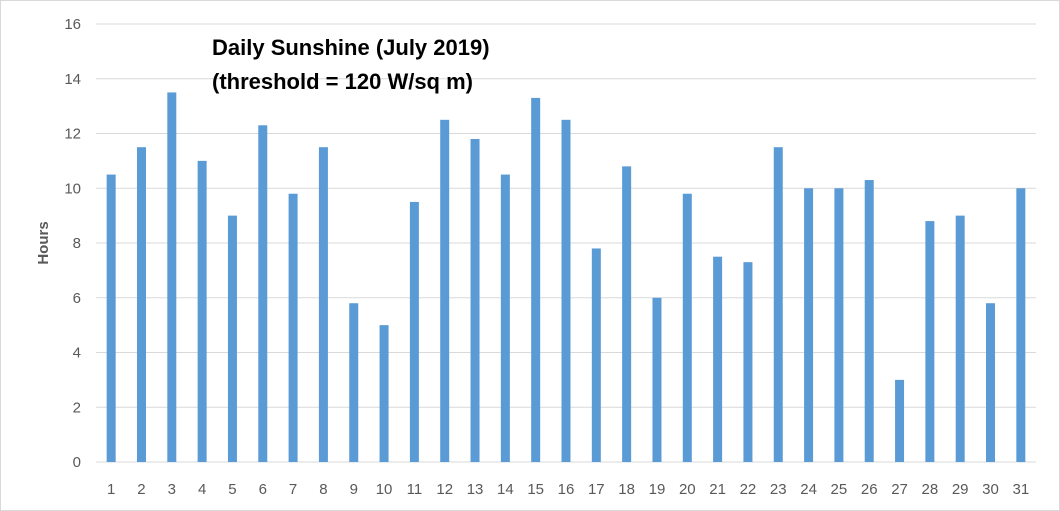  I want to click on y-tick-label: 10, so click(72, 188).